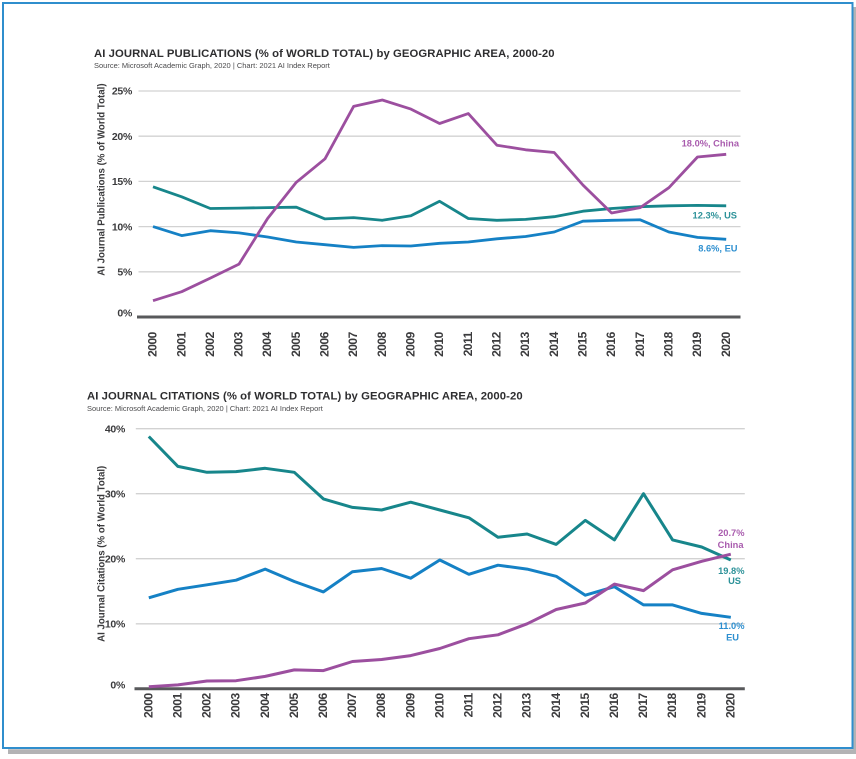 This screenshot has width=856, height=759. Describe the element at coordinates (115, 429) in the screenshot. I see `svg-text: 40%` at that location.